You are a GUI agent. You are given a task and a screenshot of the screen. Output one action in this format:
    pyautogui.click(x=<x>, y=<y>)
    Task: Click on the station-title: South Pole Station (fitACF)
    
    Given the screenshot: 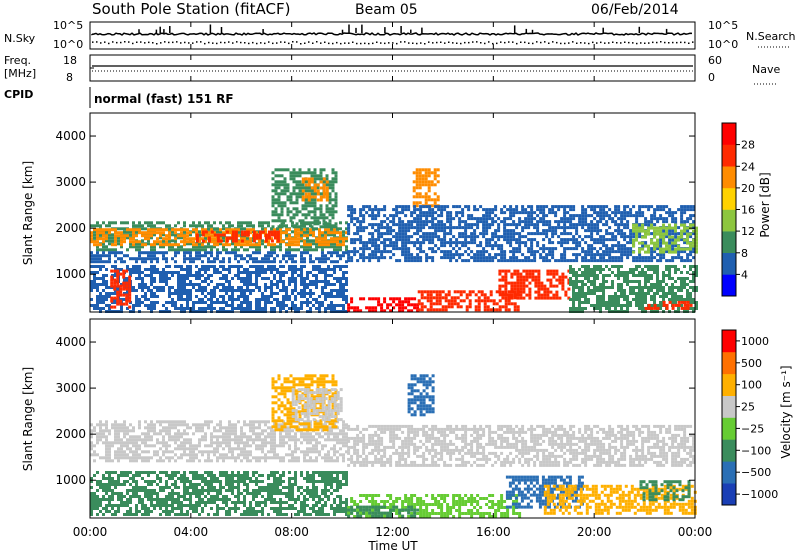 What is the action you would take?
    pyautogui.click(x=191, y=9)
    